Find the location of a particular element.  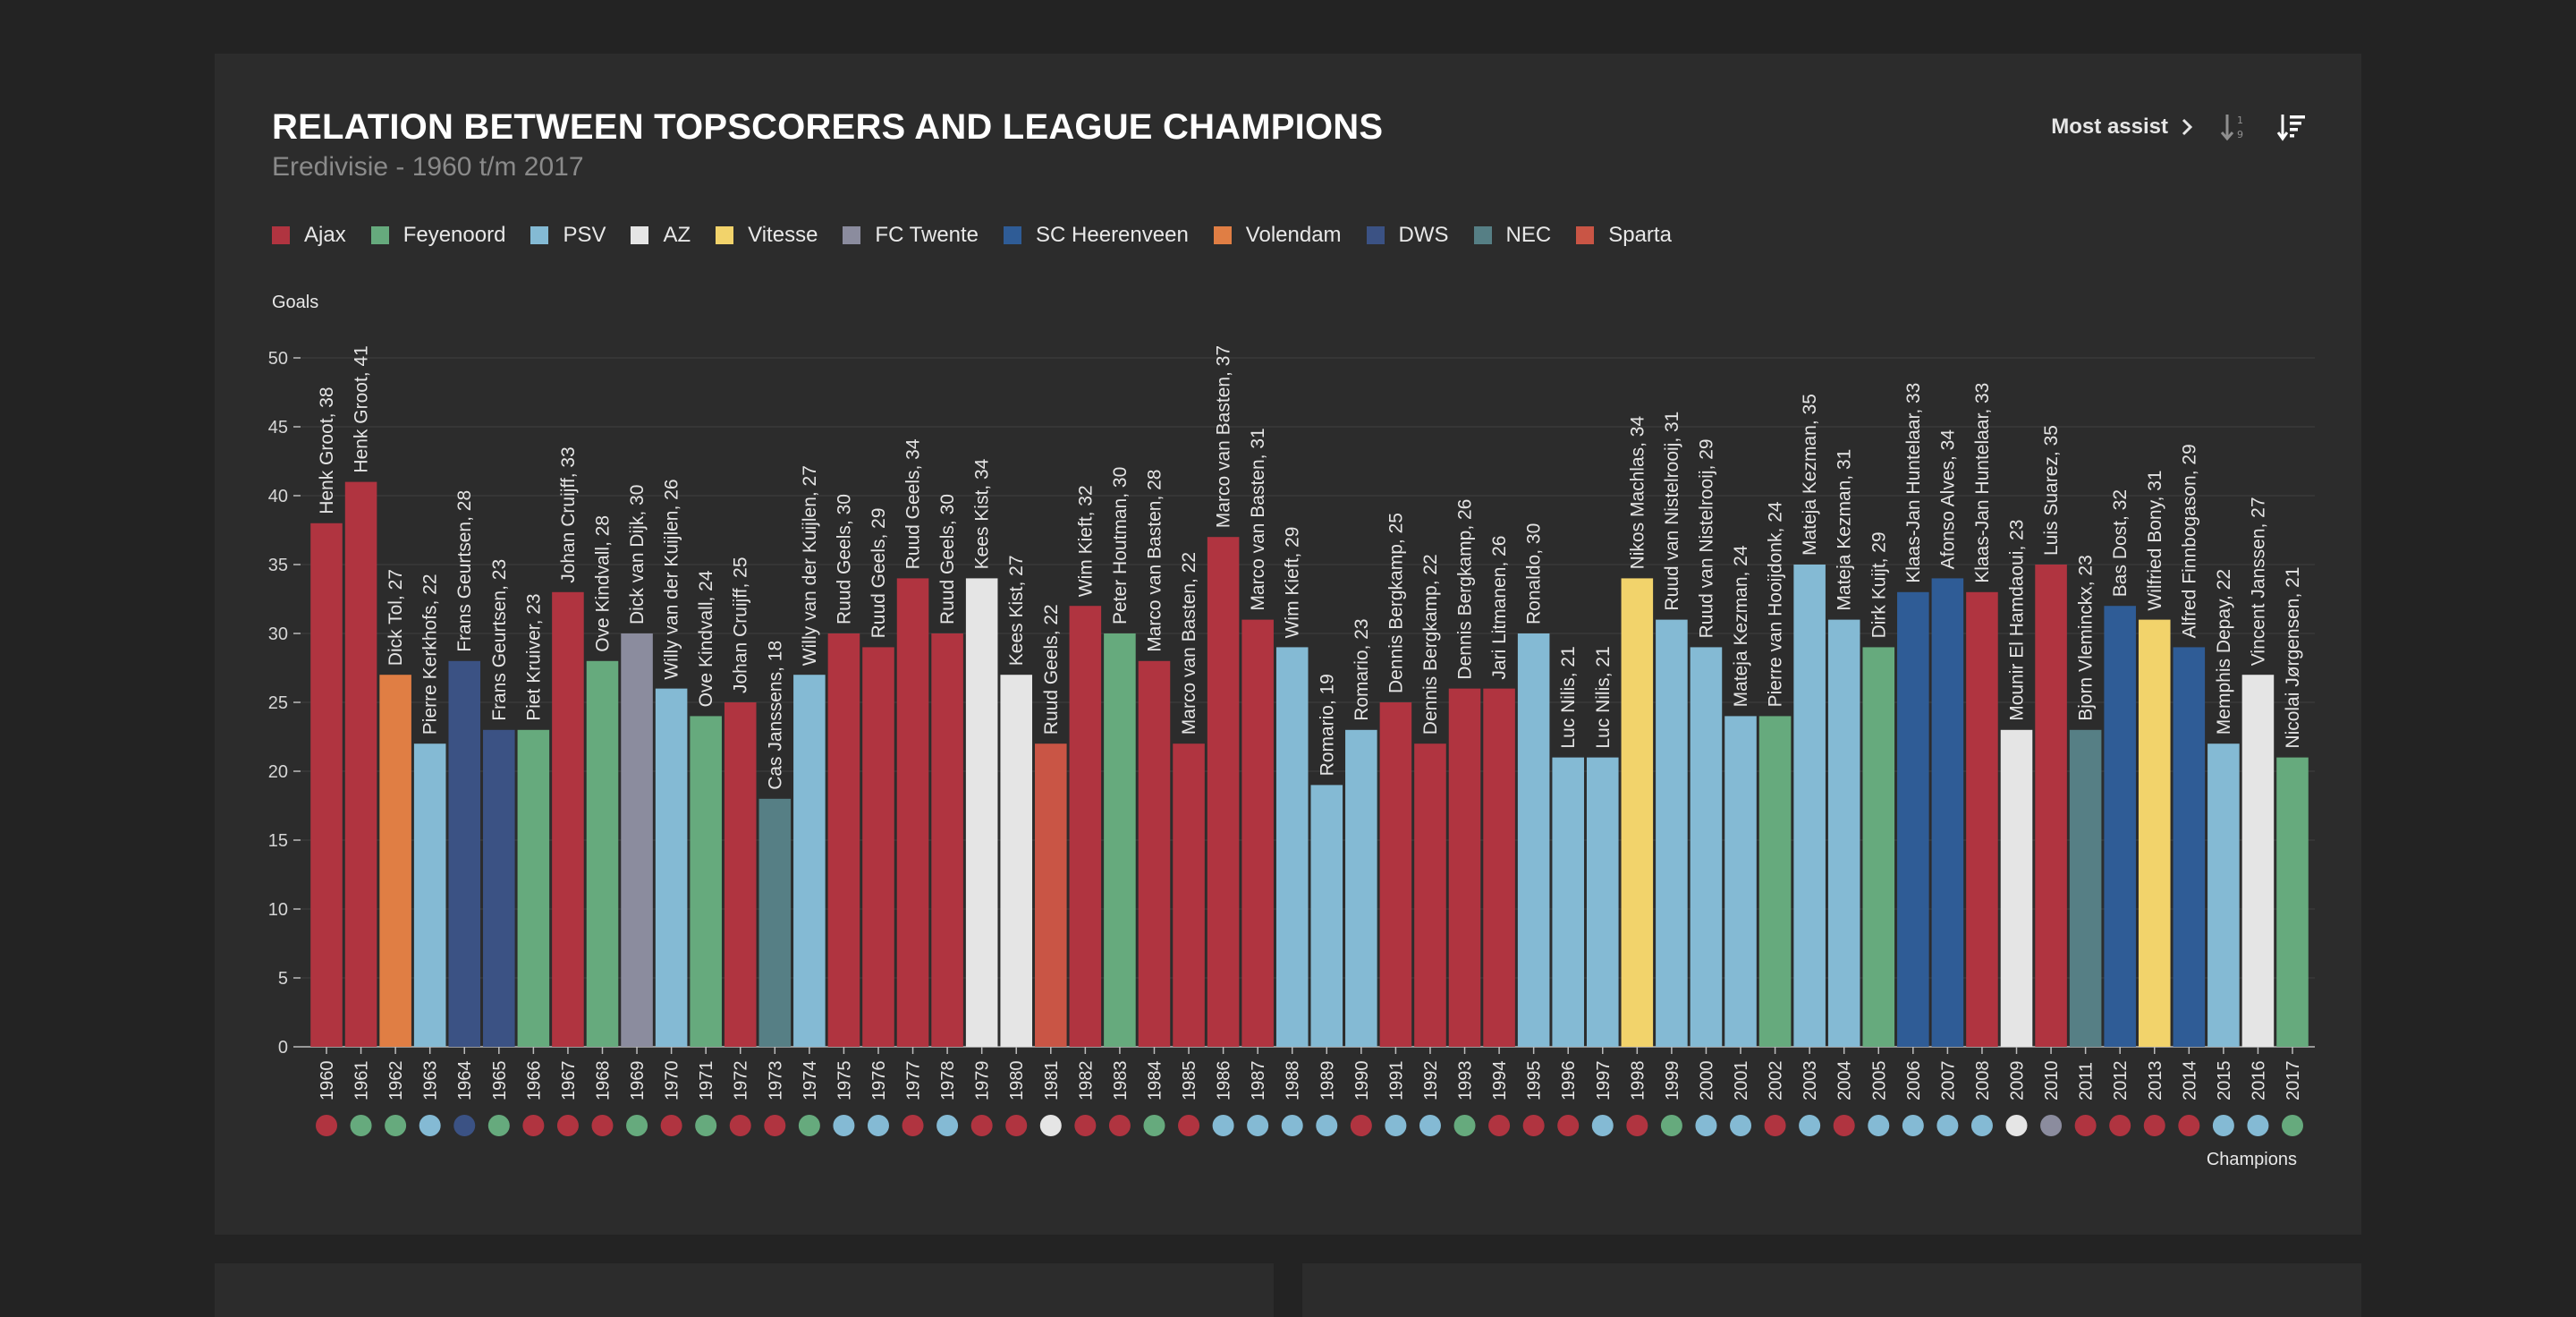

x-tick-label: 2010 is located at coordinates (2052, 1081).